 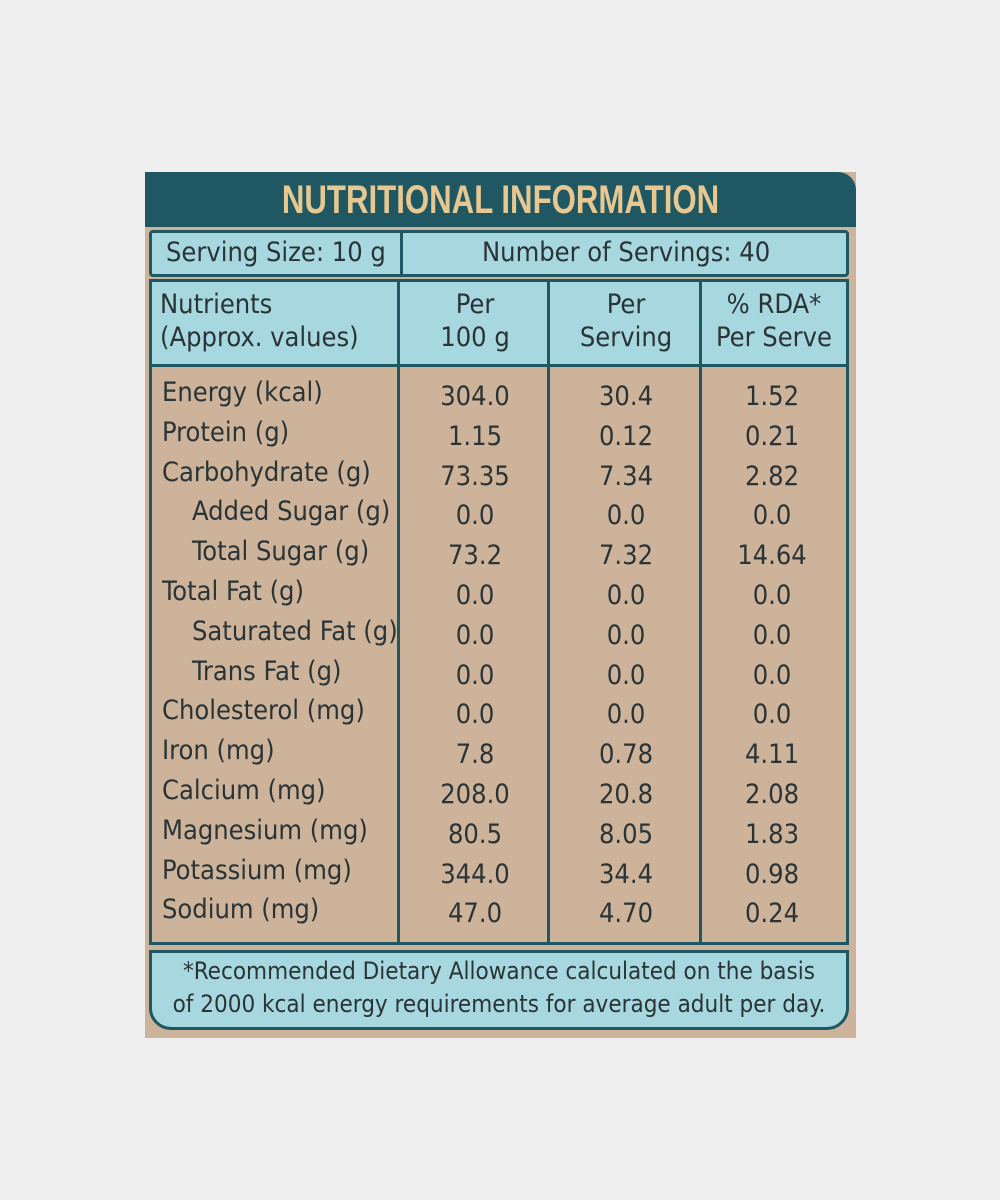 What do you see at coordinates (267, 671) in the screenshot?
I see `nutrient-name: Trans Fat (g)` at bounding box center [267, 671].